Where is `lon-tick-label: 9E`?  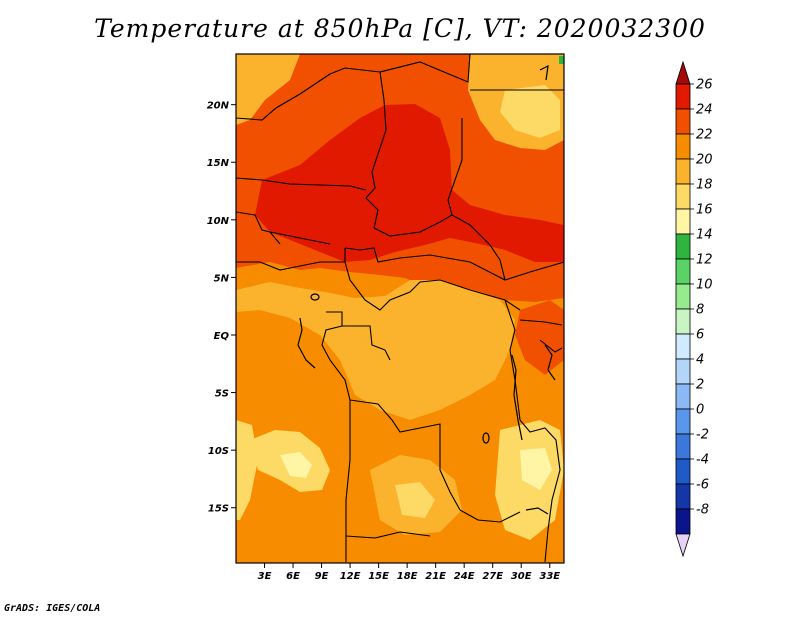
lon-tick-label: 9E is located at coordinates (322, 576).